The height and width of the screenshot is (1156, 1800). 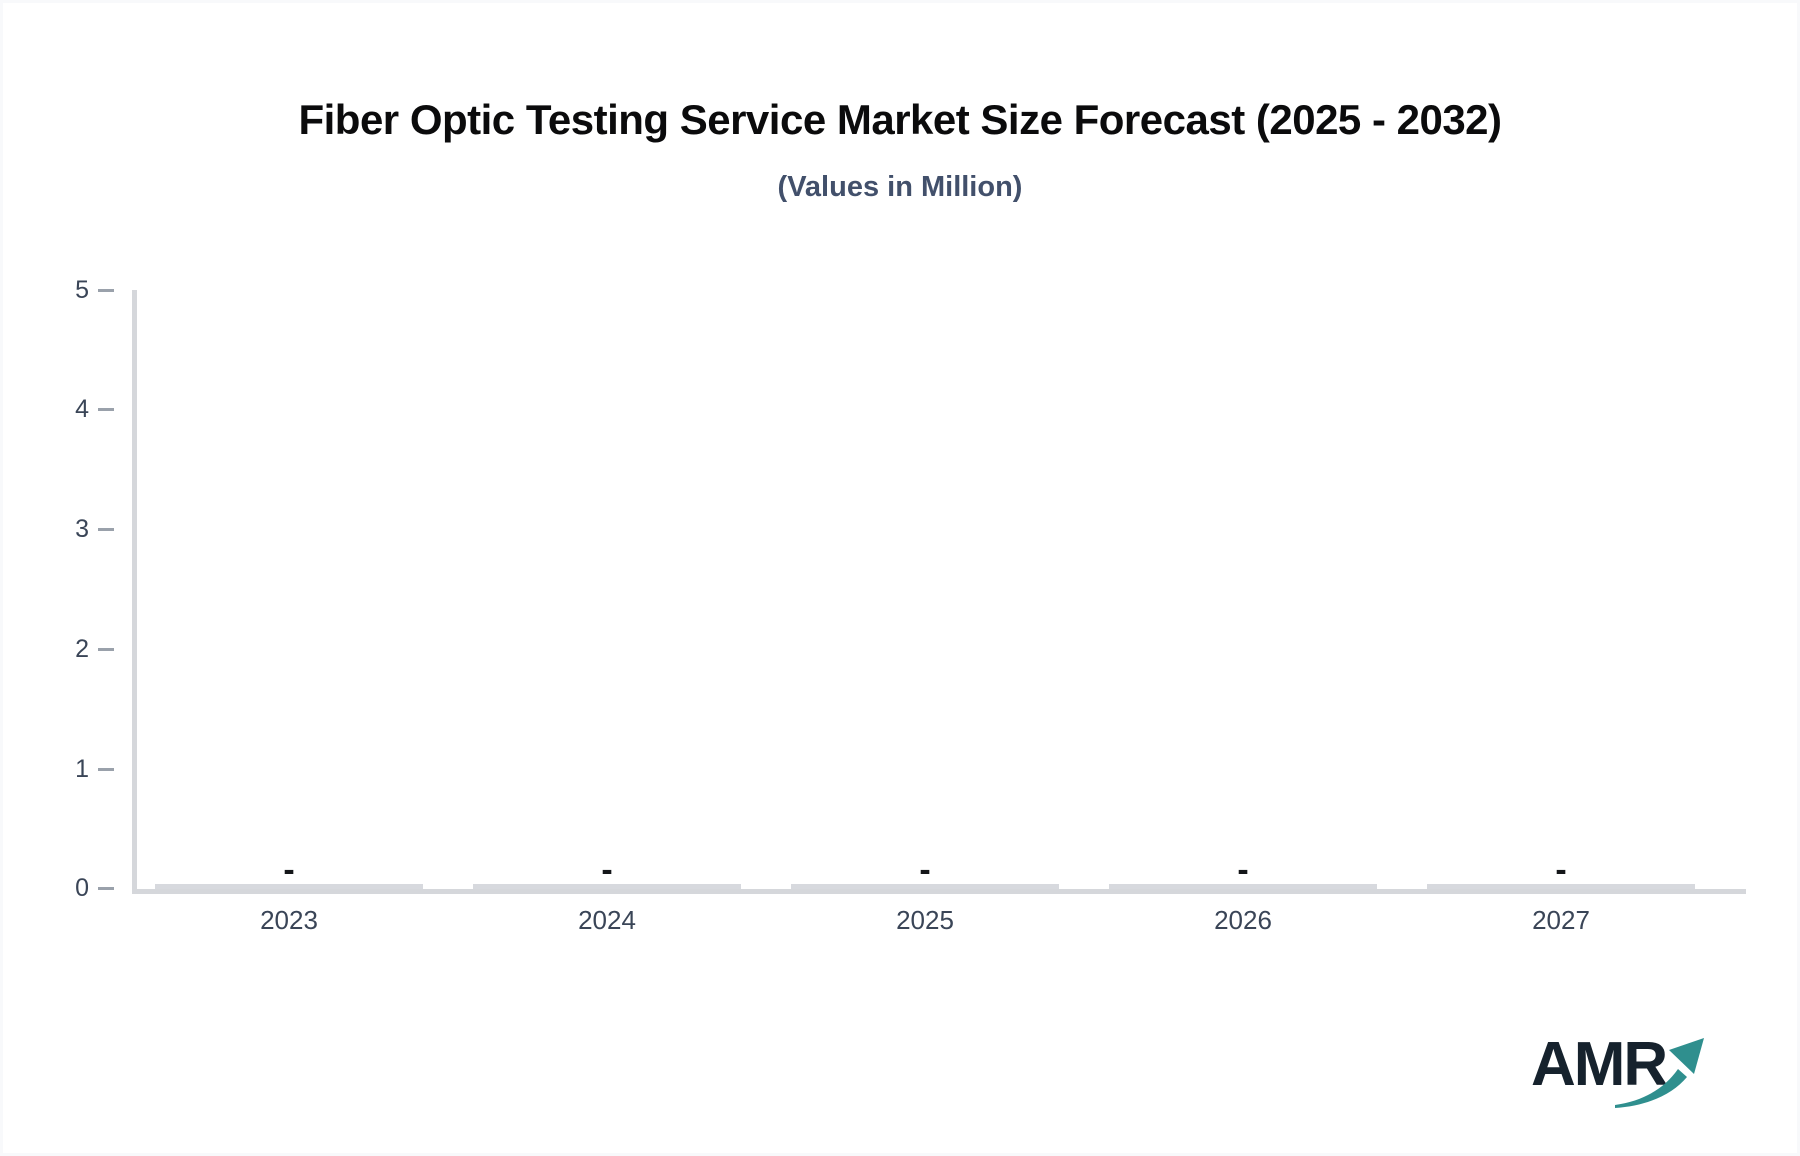 What do you see at coordinates (1663, 1072) in the screenshot?
I see `growth-arrow-icon` at bounding box center [1663, 1072].